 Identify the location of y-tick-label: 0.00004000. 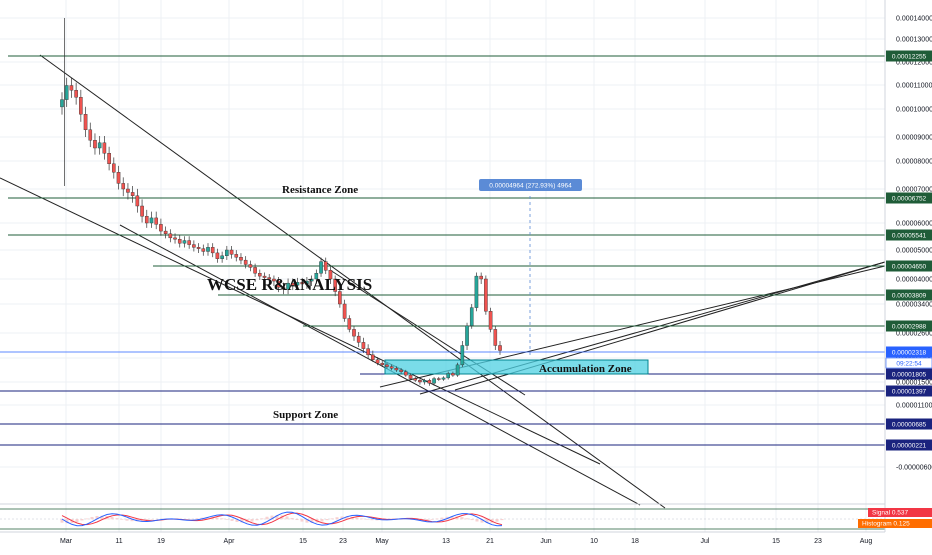
(914, 280).